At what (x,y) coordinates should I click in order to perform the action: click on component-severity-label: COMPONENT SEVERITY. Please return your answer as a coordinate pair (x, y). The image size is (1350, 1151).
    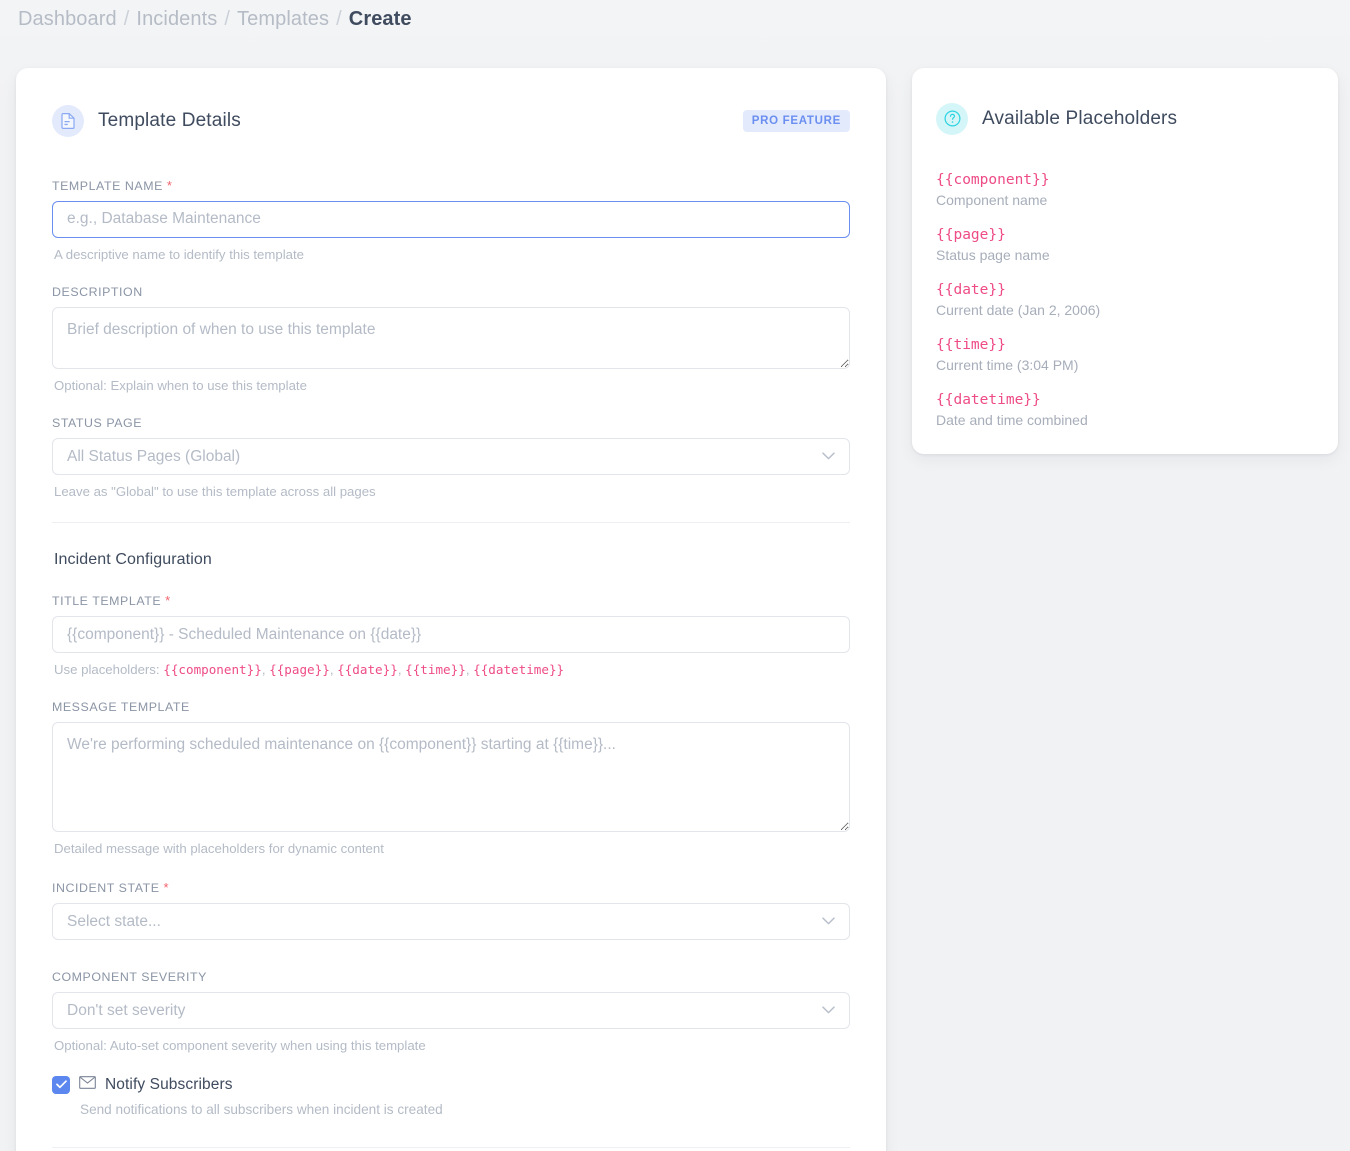
    Looking at the image, I should click on (129, 976).